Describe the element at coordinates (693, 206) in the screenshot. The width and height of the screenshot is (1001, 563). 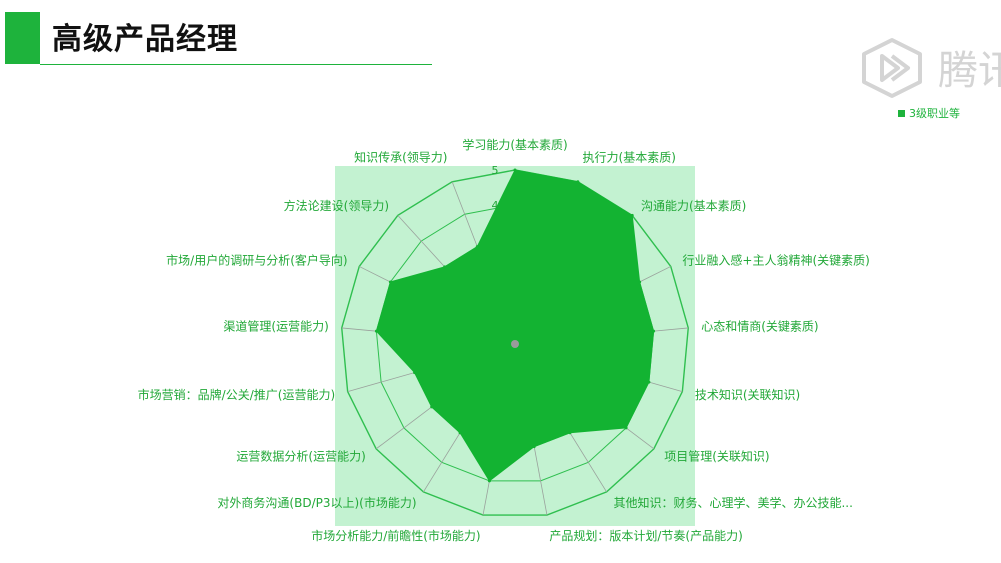
I see `category-label-2: 沟通能力(基本素质)` at that location.